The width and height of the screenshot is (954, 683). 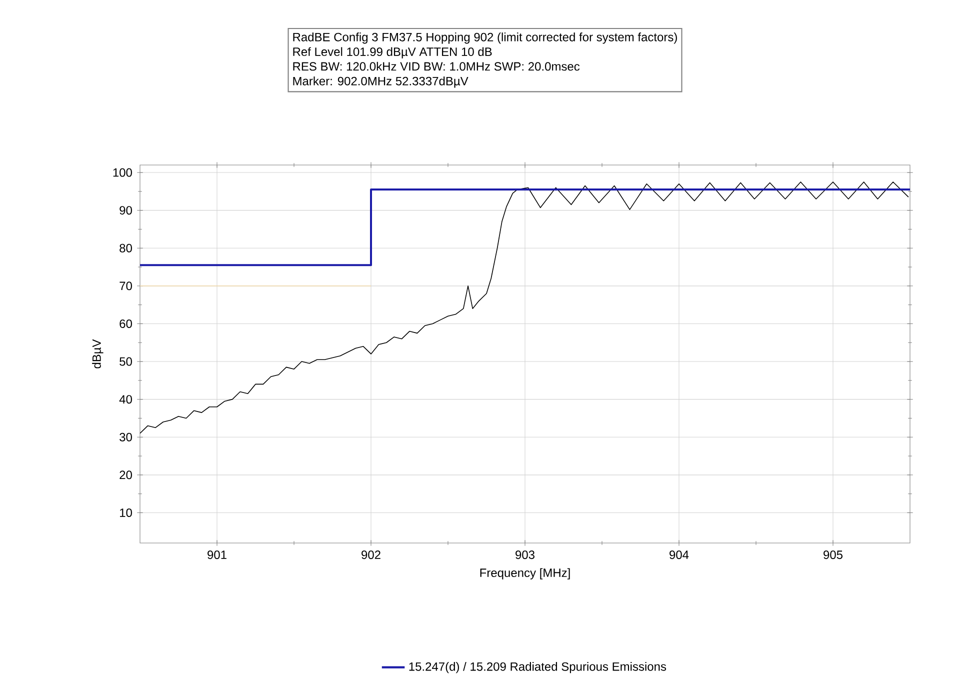 What do you see at coordinates (126, 361) in the screenshot?
I see `y-tick-label: 50` at bounding box center [126, 361].